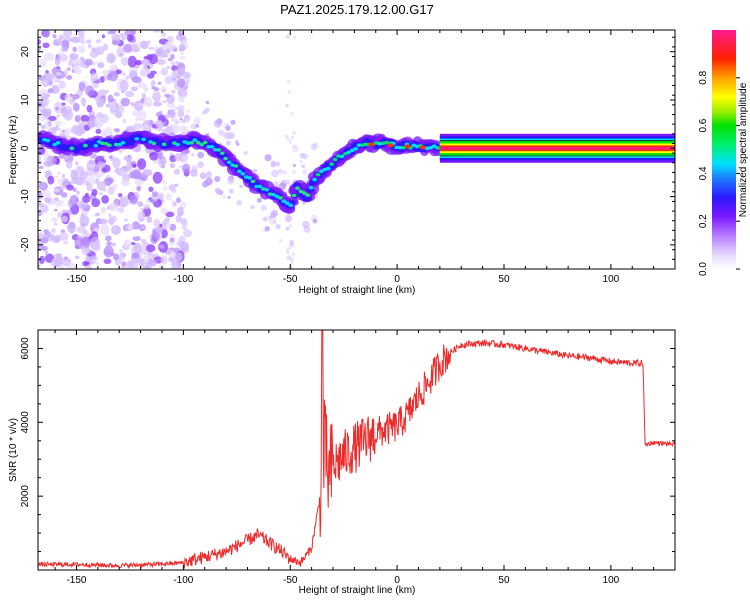 This screenshot has height=600, width=750. Describe the element at coordinates (504, 279) in the screenshot. I see `x-tick-label: 50` at that location.